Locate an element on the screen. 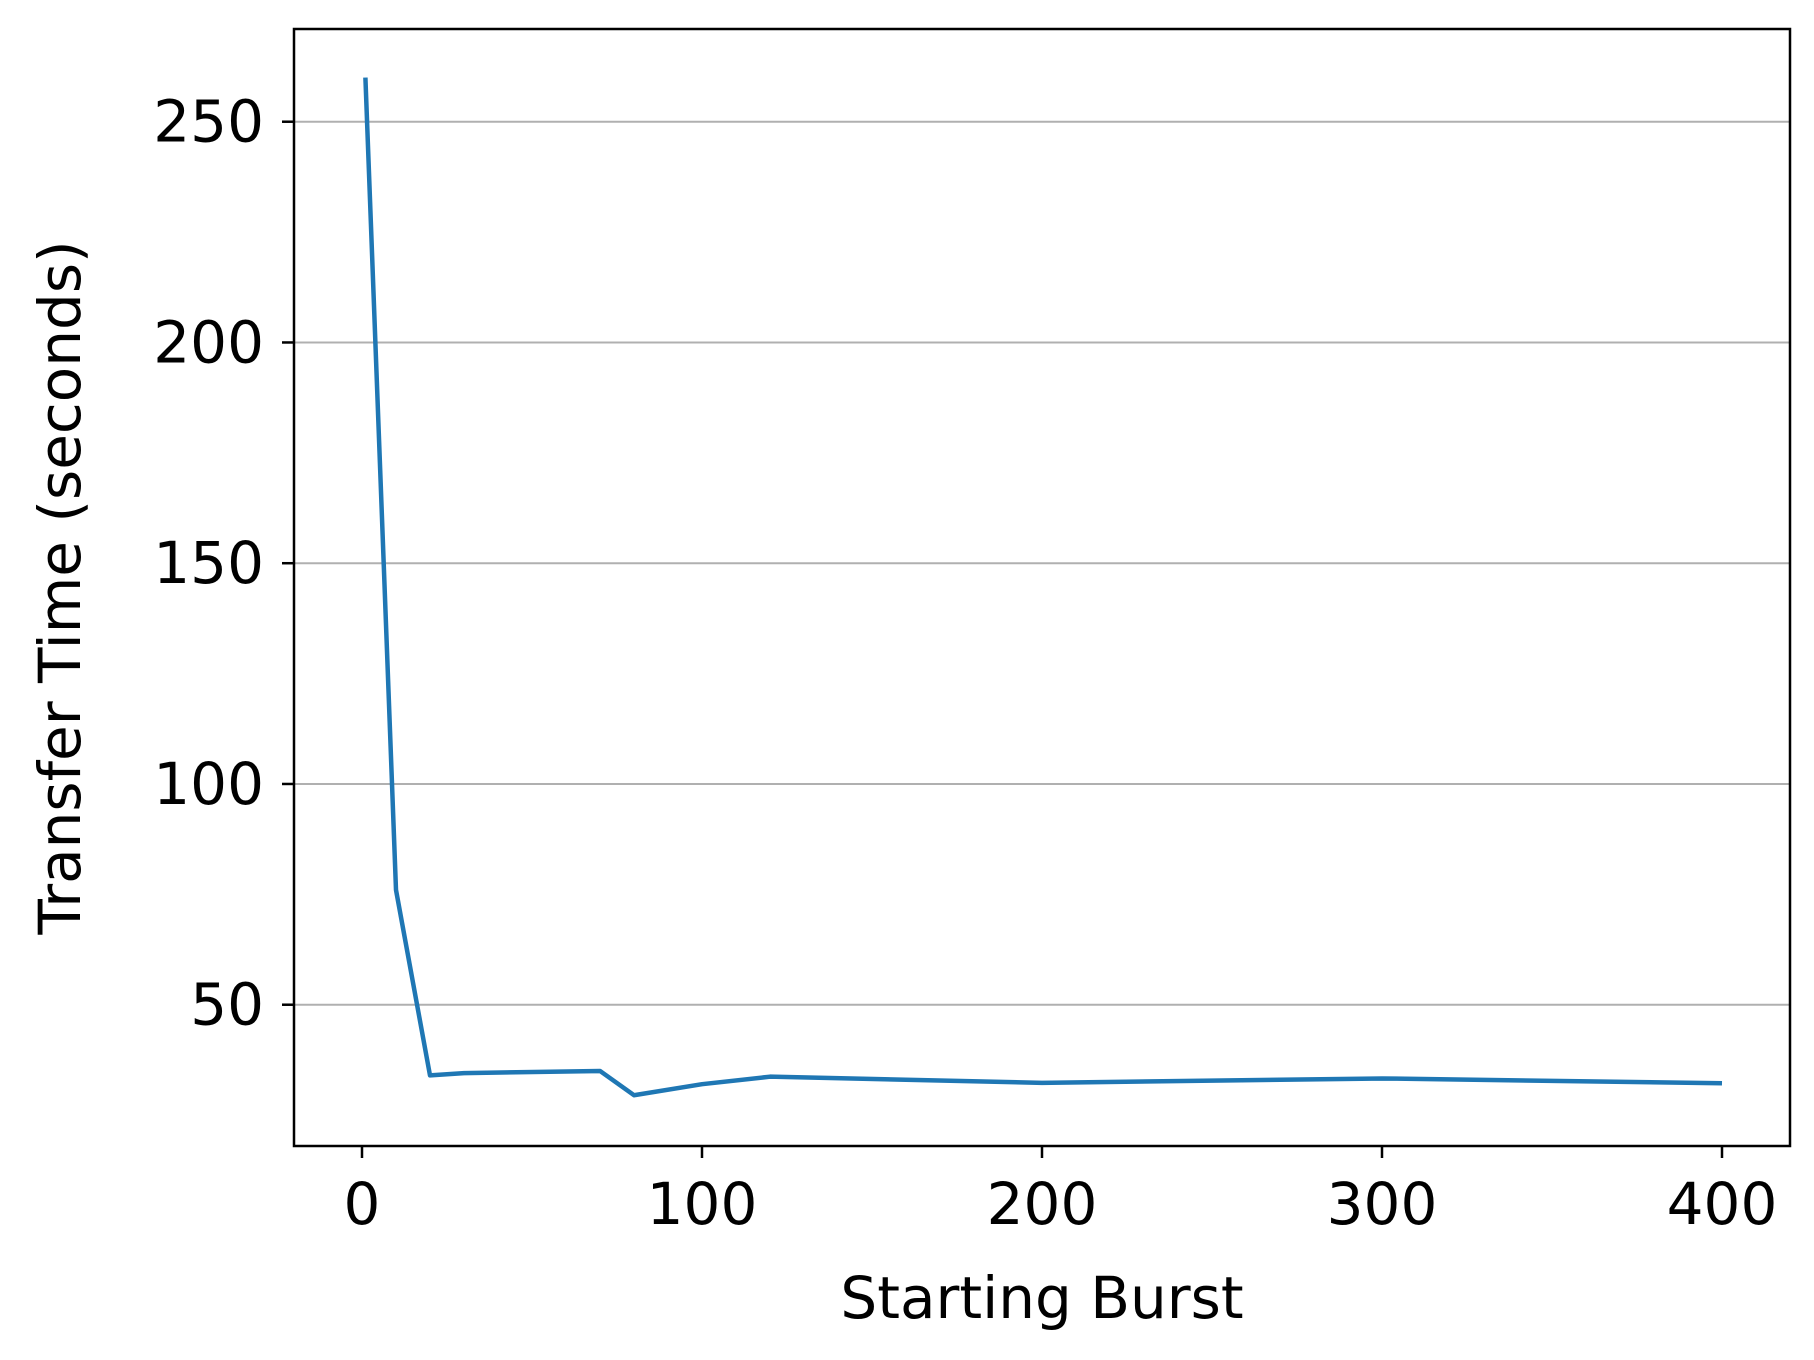  y-tick-label-50: 50 is located at coordinates (227, 1005).